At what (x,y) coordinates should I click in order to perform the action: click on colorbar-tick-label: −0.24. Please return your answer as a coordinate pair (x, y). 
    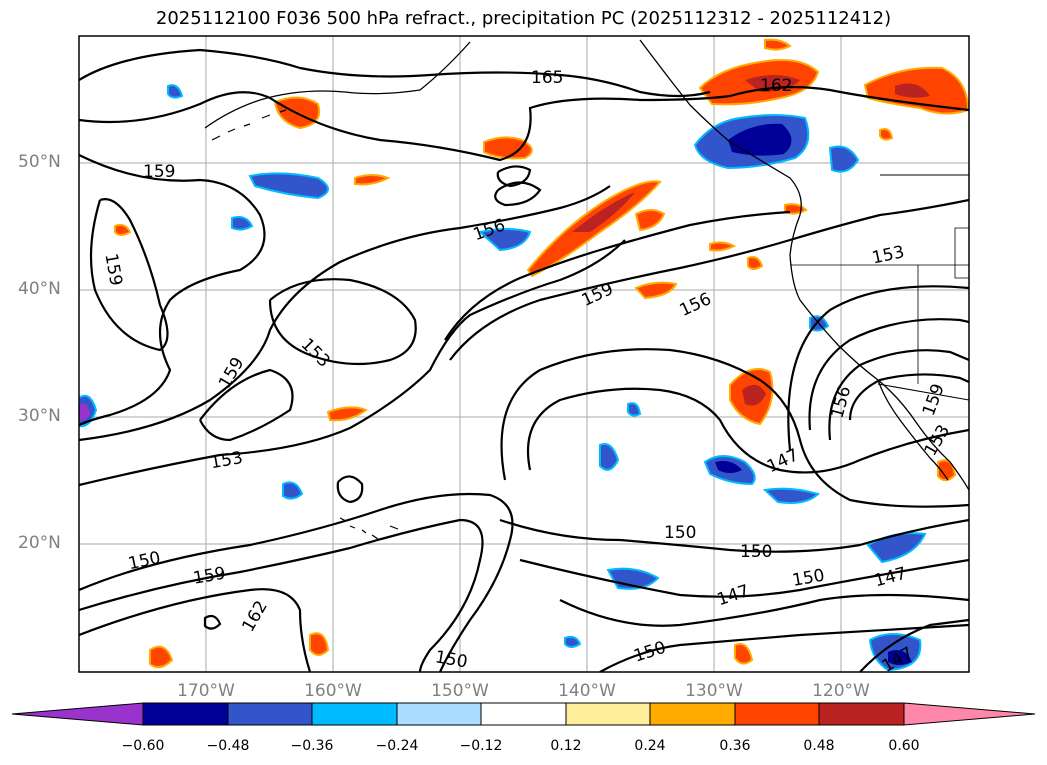
    Looking at the image, I should click on (397, 746).